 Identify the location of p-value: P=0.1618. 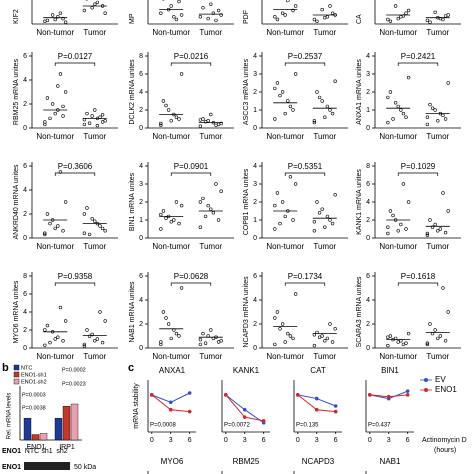
(418, 276).